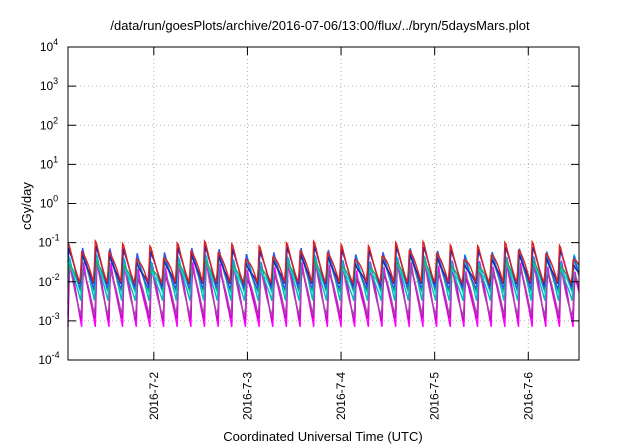 The image size is (640, 448). What do you see at coordinates (154, 396) in the screenshot?
I see `x-tick-label: 2016-7-2` at bounding box center [154, 396].